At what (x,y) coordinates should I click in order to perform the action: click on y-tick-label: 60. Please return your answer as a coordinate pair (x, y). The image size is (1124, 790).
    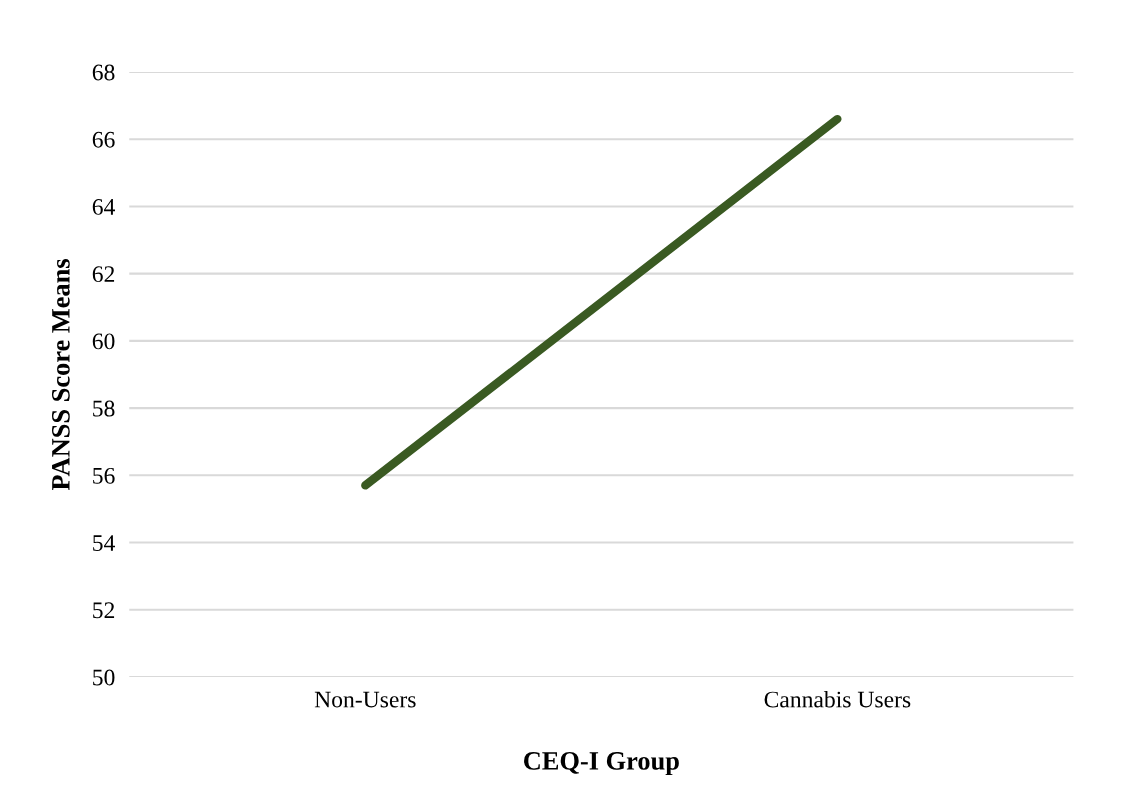
    Looking at the image, I should click on (103, 341).